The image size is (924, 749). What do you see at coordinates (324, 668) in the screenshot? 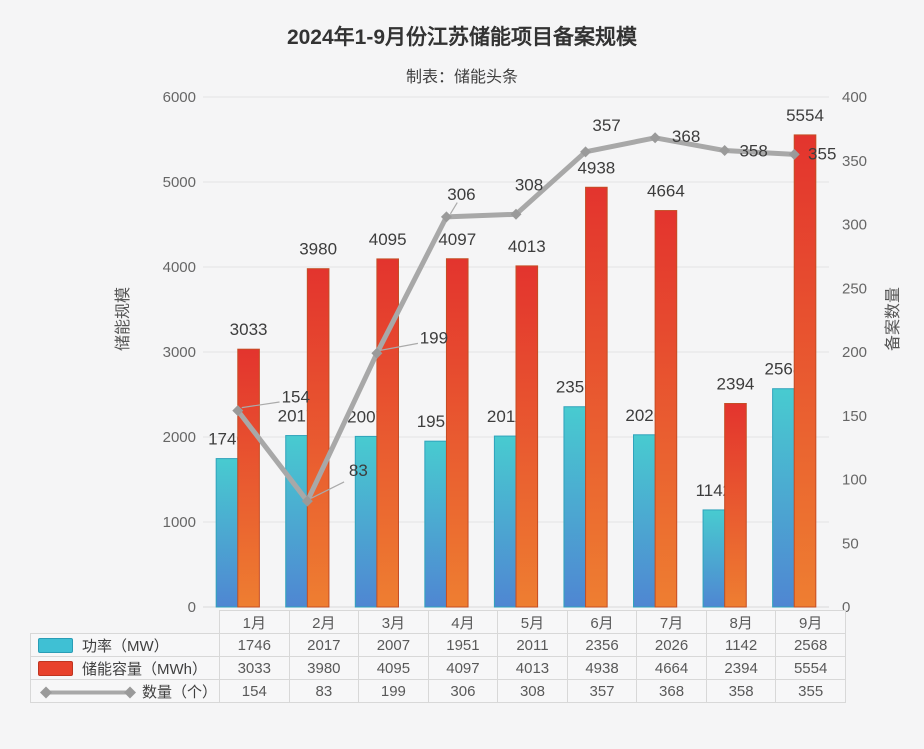
I see `value-cell: 3980` at bounding box center [324, 668].